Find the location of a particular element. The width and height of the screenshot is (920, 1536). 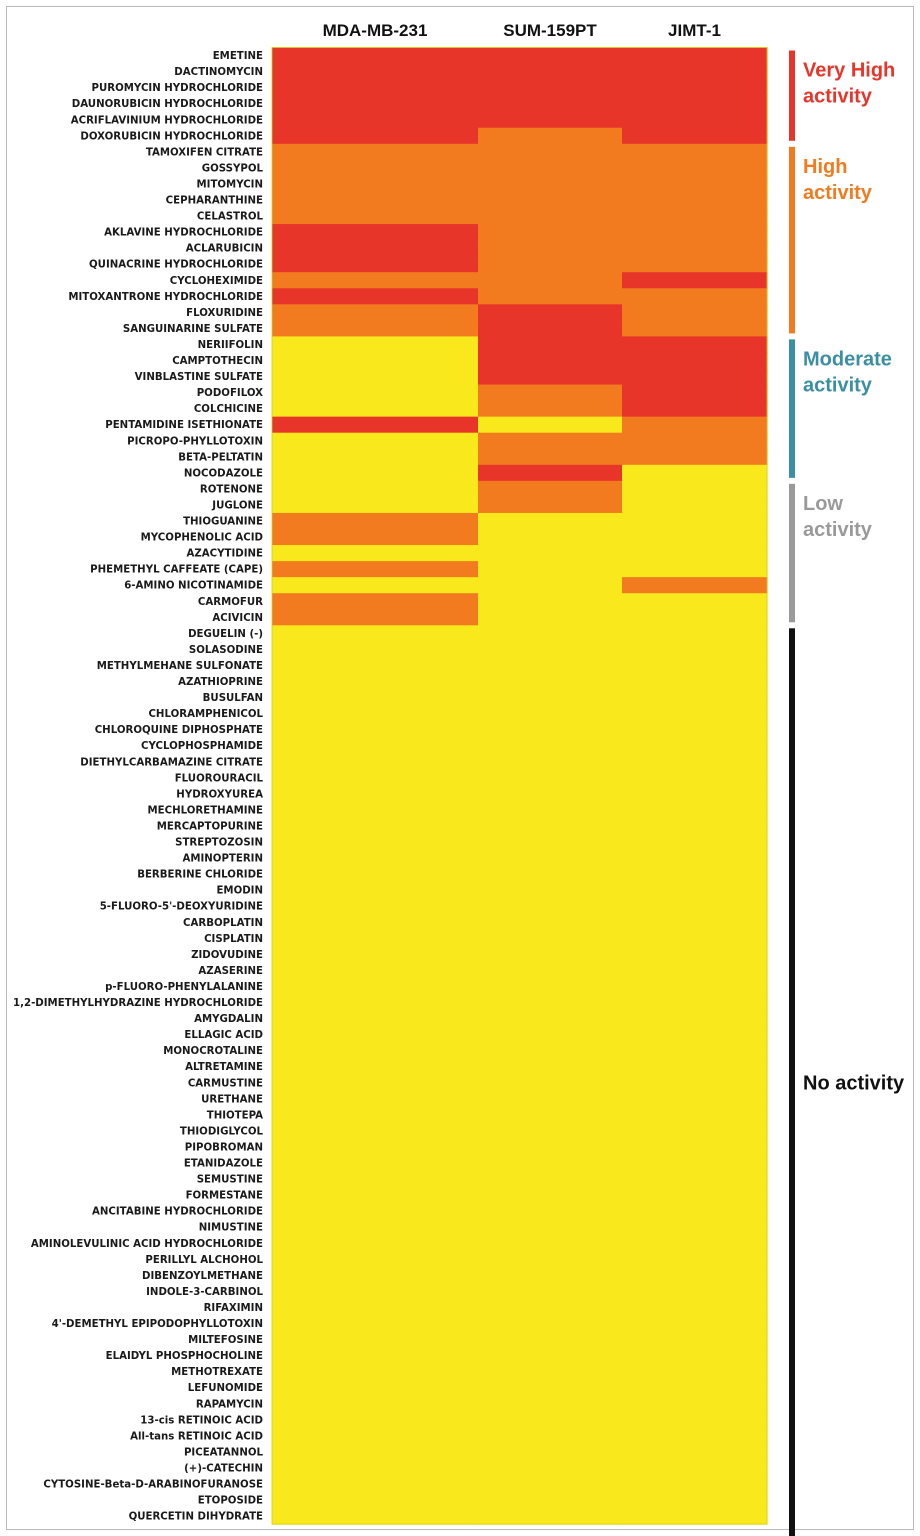

drug-label: RIFAXIMIN is located at coordinates (233, 1308).